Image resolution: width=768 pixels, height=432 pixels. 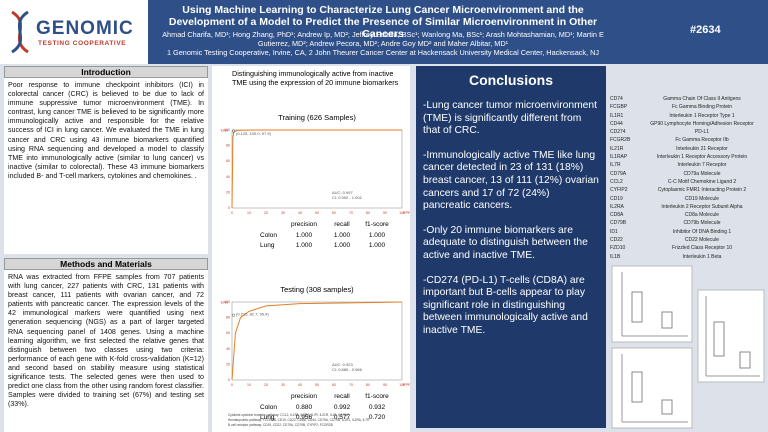 What do you see at coordinates (304, 396) in the screenshot?
I see `table-header: precision` at bounding box center [304, 396].